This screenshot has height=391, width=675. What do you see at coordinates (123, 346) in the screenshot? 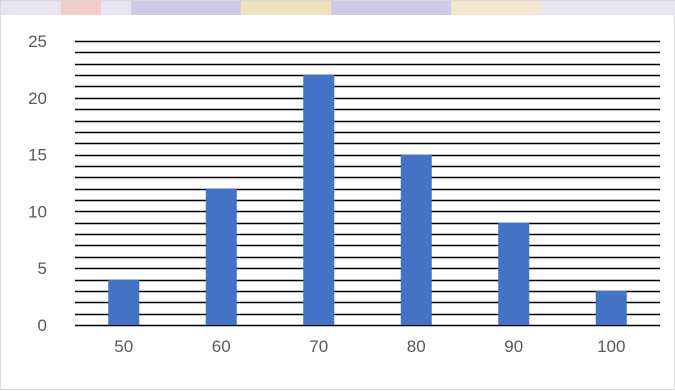
I see `x-tick-label: 50` at bounding box center [123, 346].